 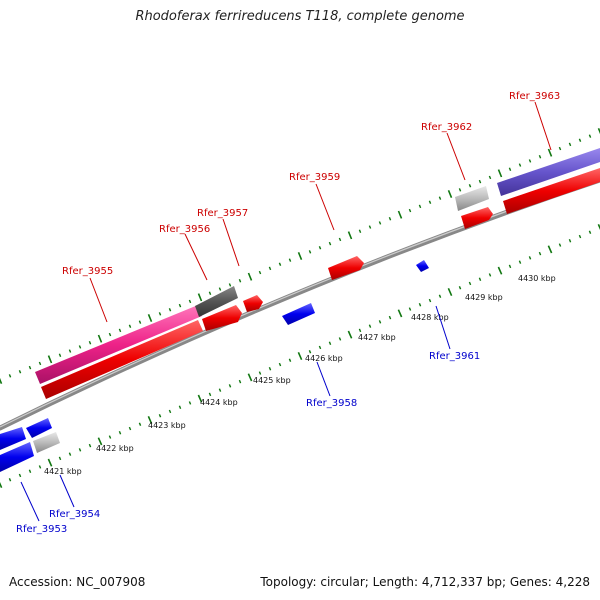 What do you see at coordinates (430, 317) in the screenshot?
I see `scale-label-4428: 4428 kbp` at bounding box center [430, 317].